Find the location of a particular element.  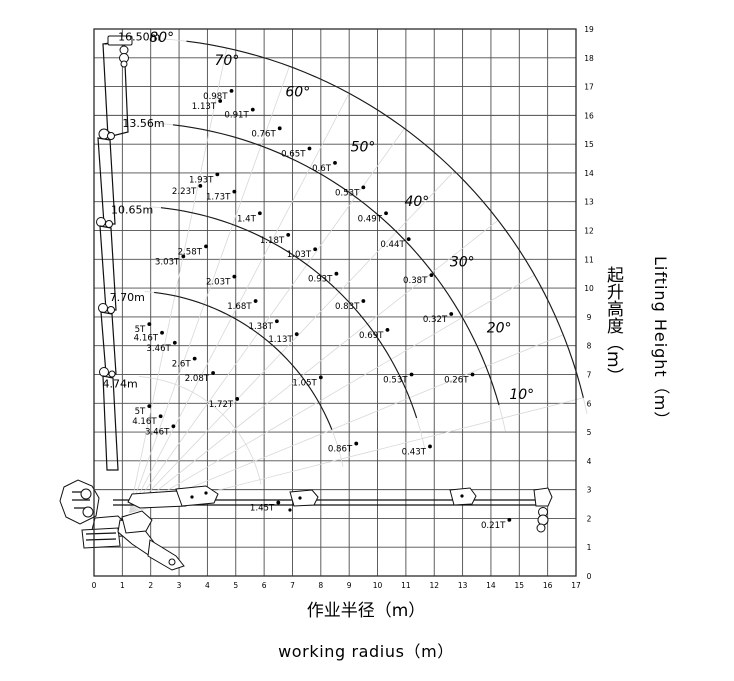

y-tick: 10 is located at coordinates (589, 288).